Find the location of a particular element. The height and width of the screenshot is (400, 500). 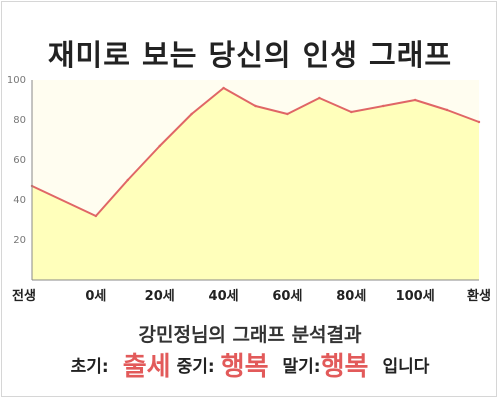

x-tick-label: 전생 is located at coordinates (24, 296).